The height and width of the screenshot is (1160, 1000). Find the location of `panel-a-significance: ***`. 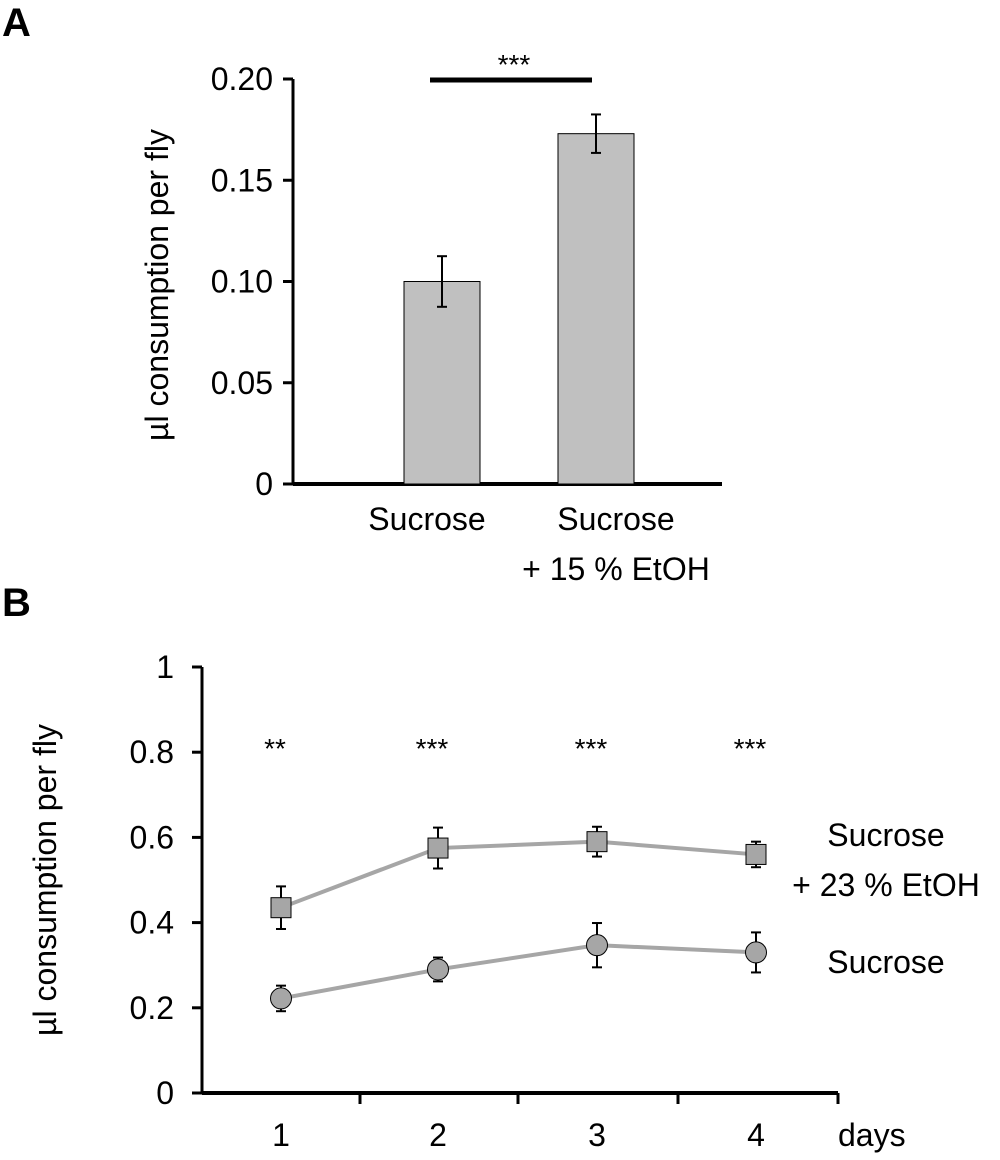

panel-a-significance: *** is located at coordinates (511, 66).